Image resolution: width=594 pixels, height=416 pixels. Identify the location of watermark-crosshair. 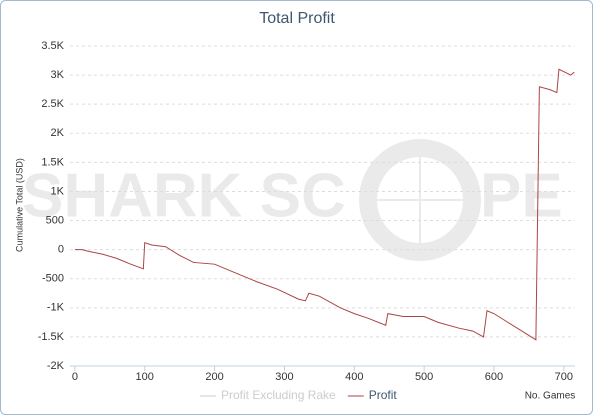
(420, 200).